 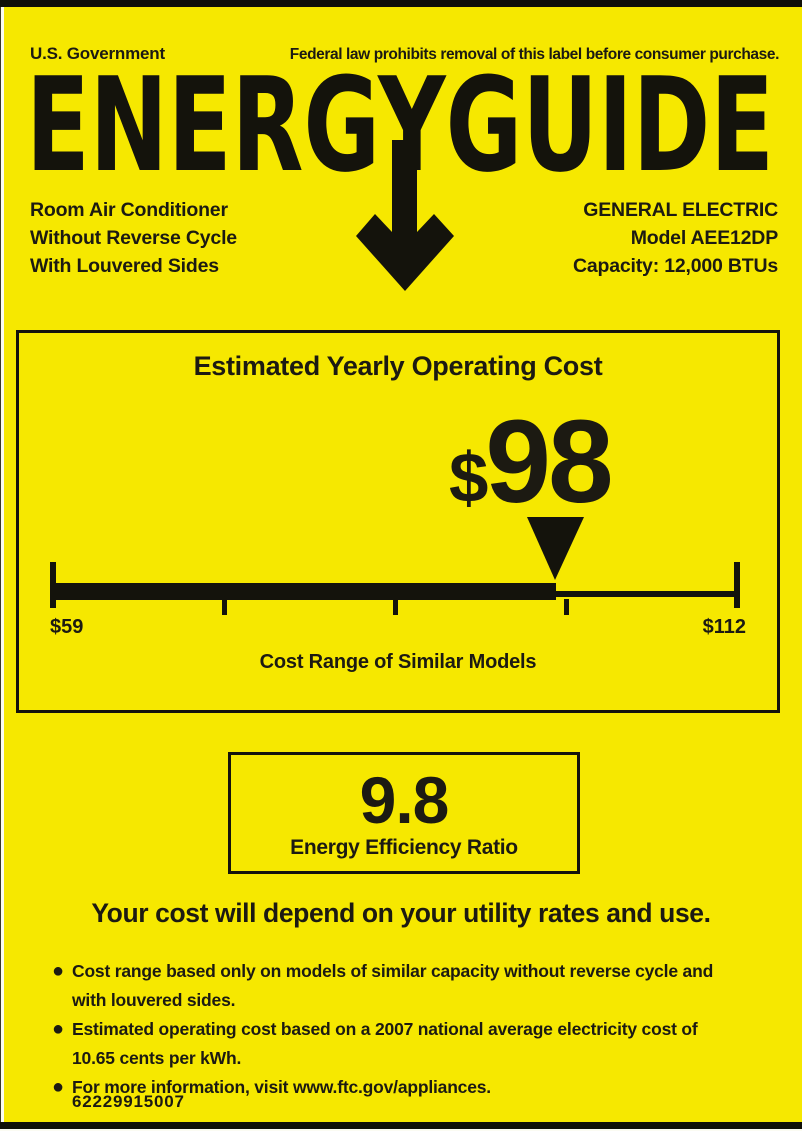 I want to click on bottom-white-strip, so click(x=401, y=1130).